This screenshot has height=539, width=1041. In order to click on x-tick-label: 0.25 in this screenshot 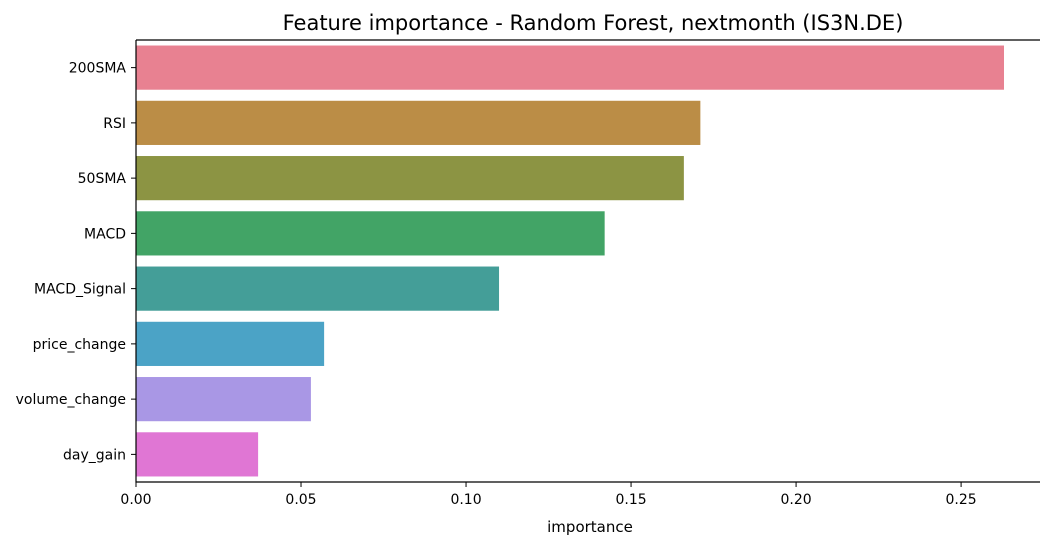, I will do `click(961, 500)`.